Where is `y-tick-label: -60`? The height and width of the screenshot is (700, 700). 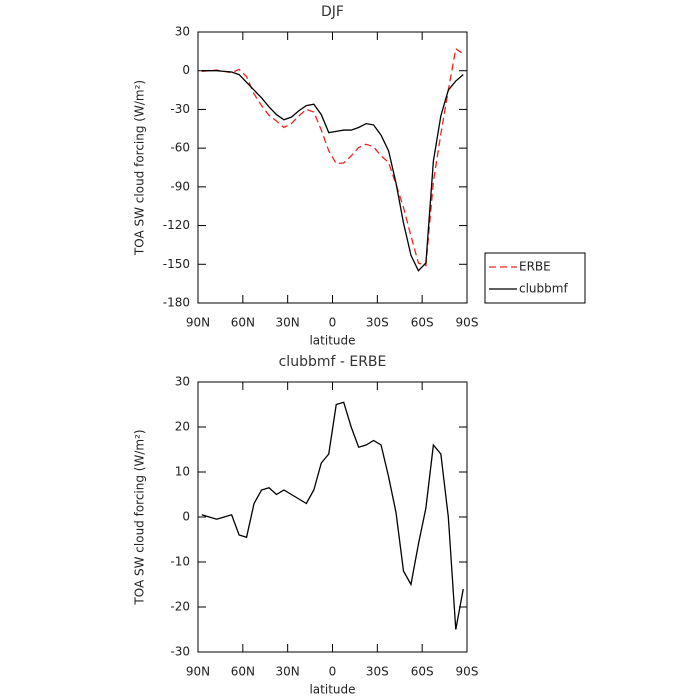
y-tick-label: -60 is located at coordinates (180, 148).